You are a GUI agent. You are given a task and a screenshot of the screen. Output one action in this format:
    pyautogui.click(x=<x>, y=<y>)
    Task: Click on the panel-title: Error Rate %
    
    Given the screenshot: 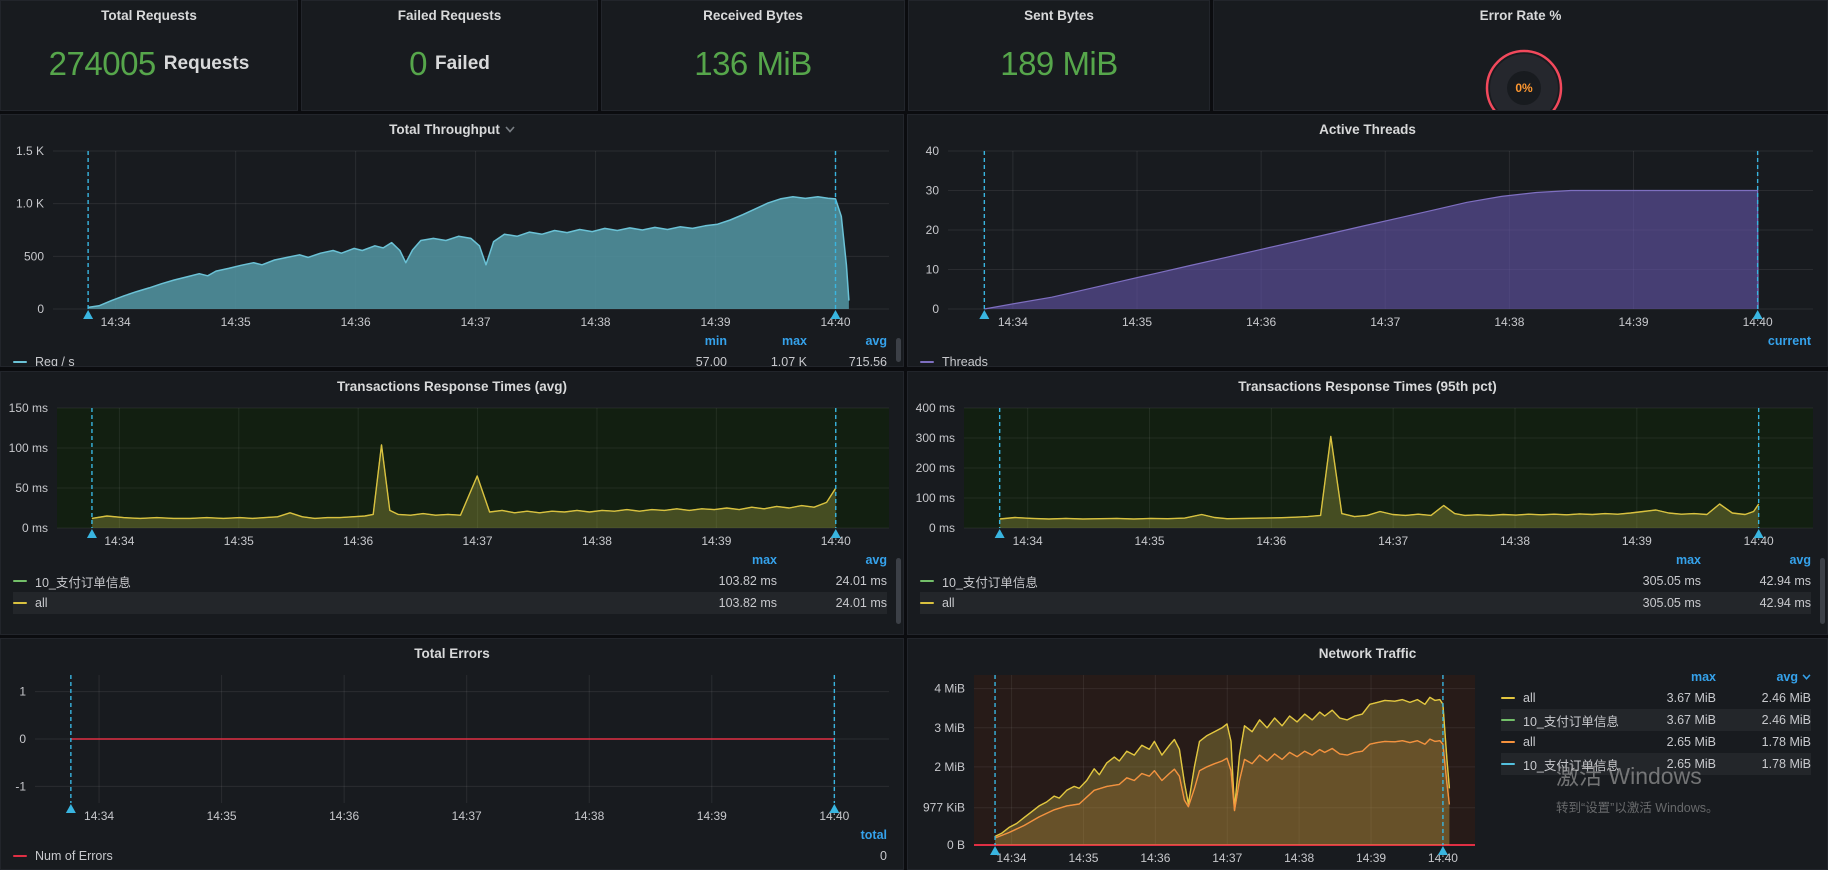 What is the action you would take?
    pyautogui.click(x=1520, y=15)
    